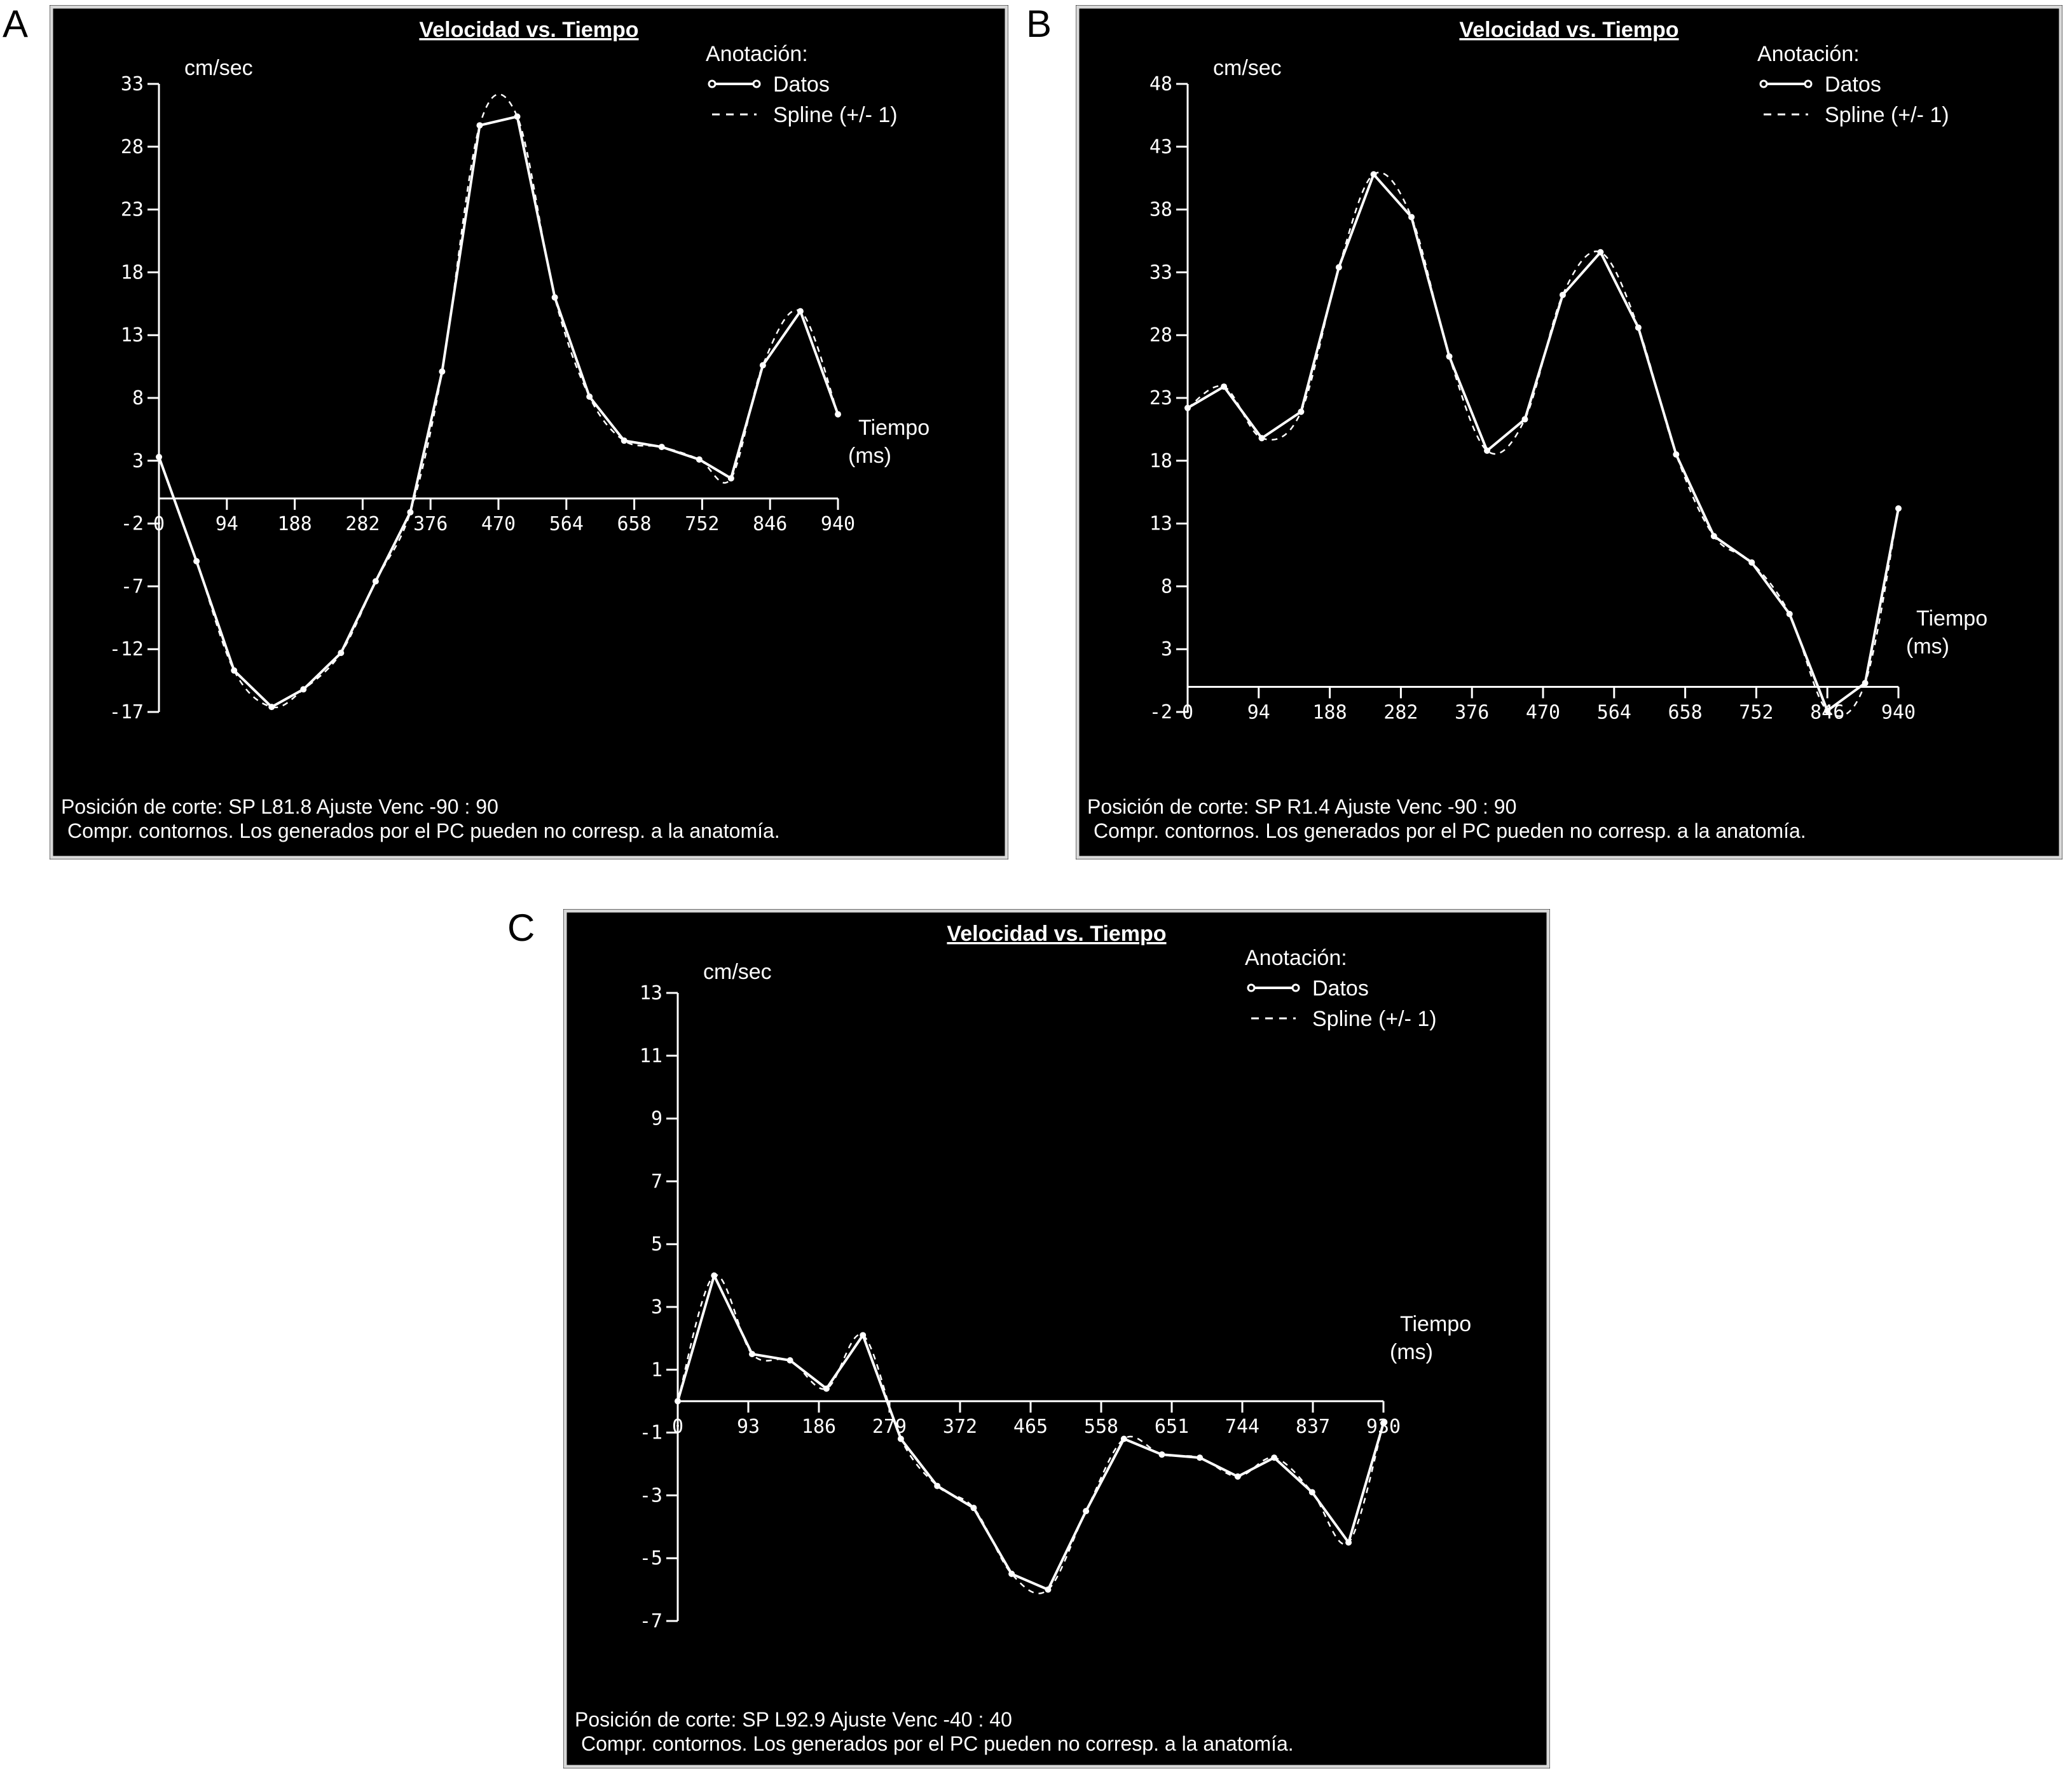 Image resolution: width=2072 pixels, height=1771 pixels. Describe the element at coordinates (227, 524) in the screenshot. I see `x-tick-label: 94` at that location.